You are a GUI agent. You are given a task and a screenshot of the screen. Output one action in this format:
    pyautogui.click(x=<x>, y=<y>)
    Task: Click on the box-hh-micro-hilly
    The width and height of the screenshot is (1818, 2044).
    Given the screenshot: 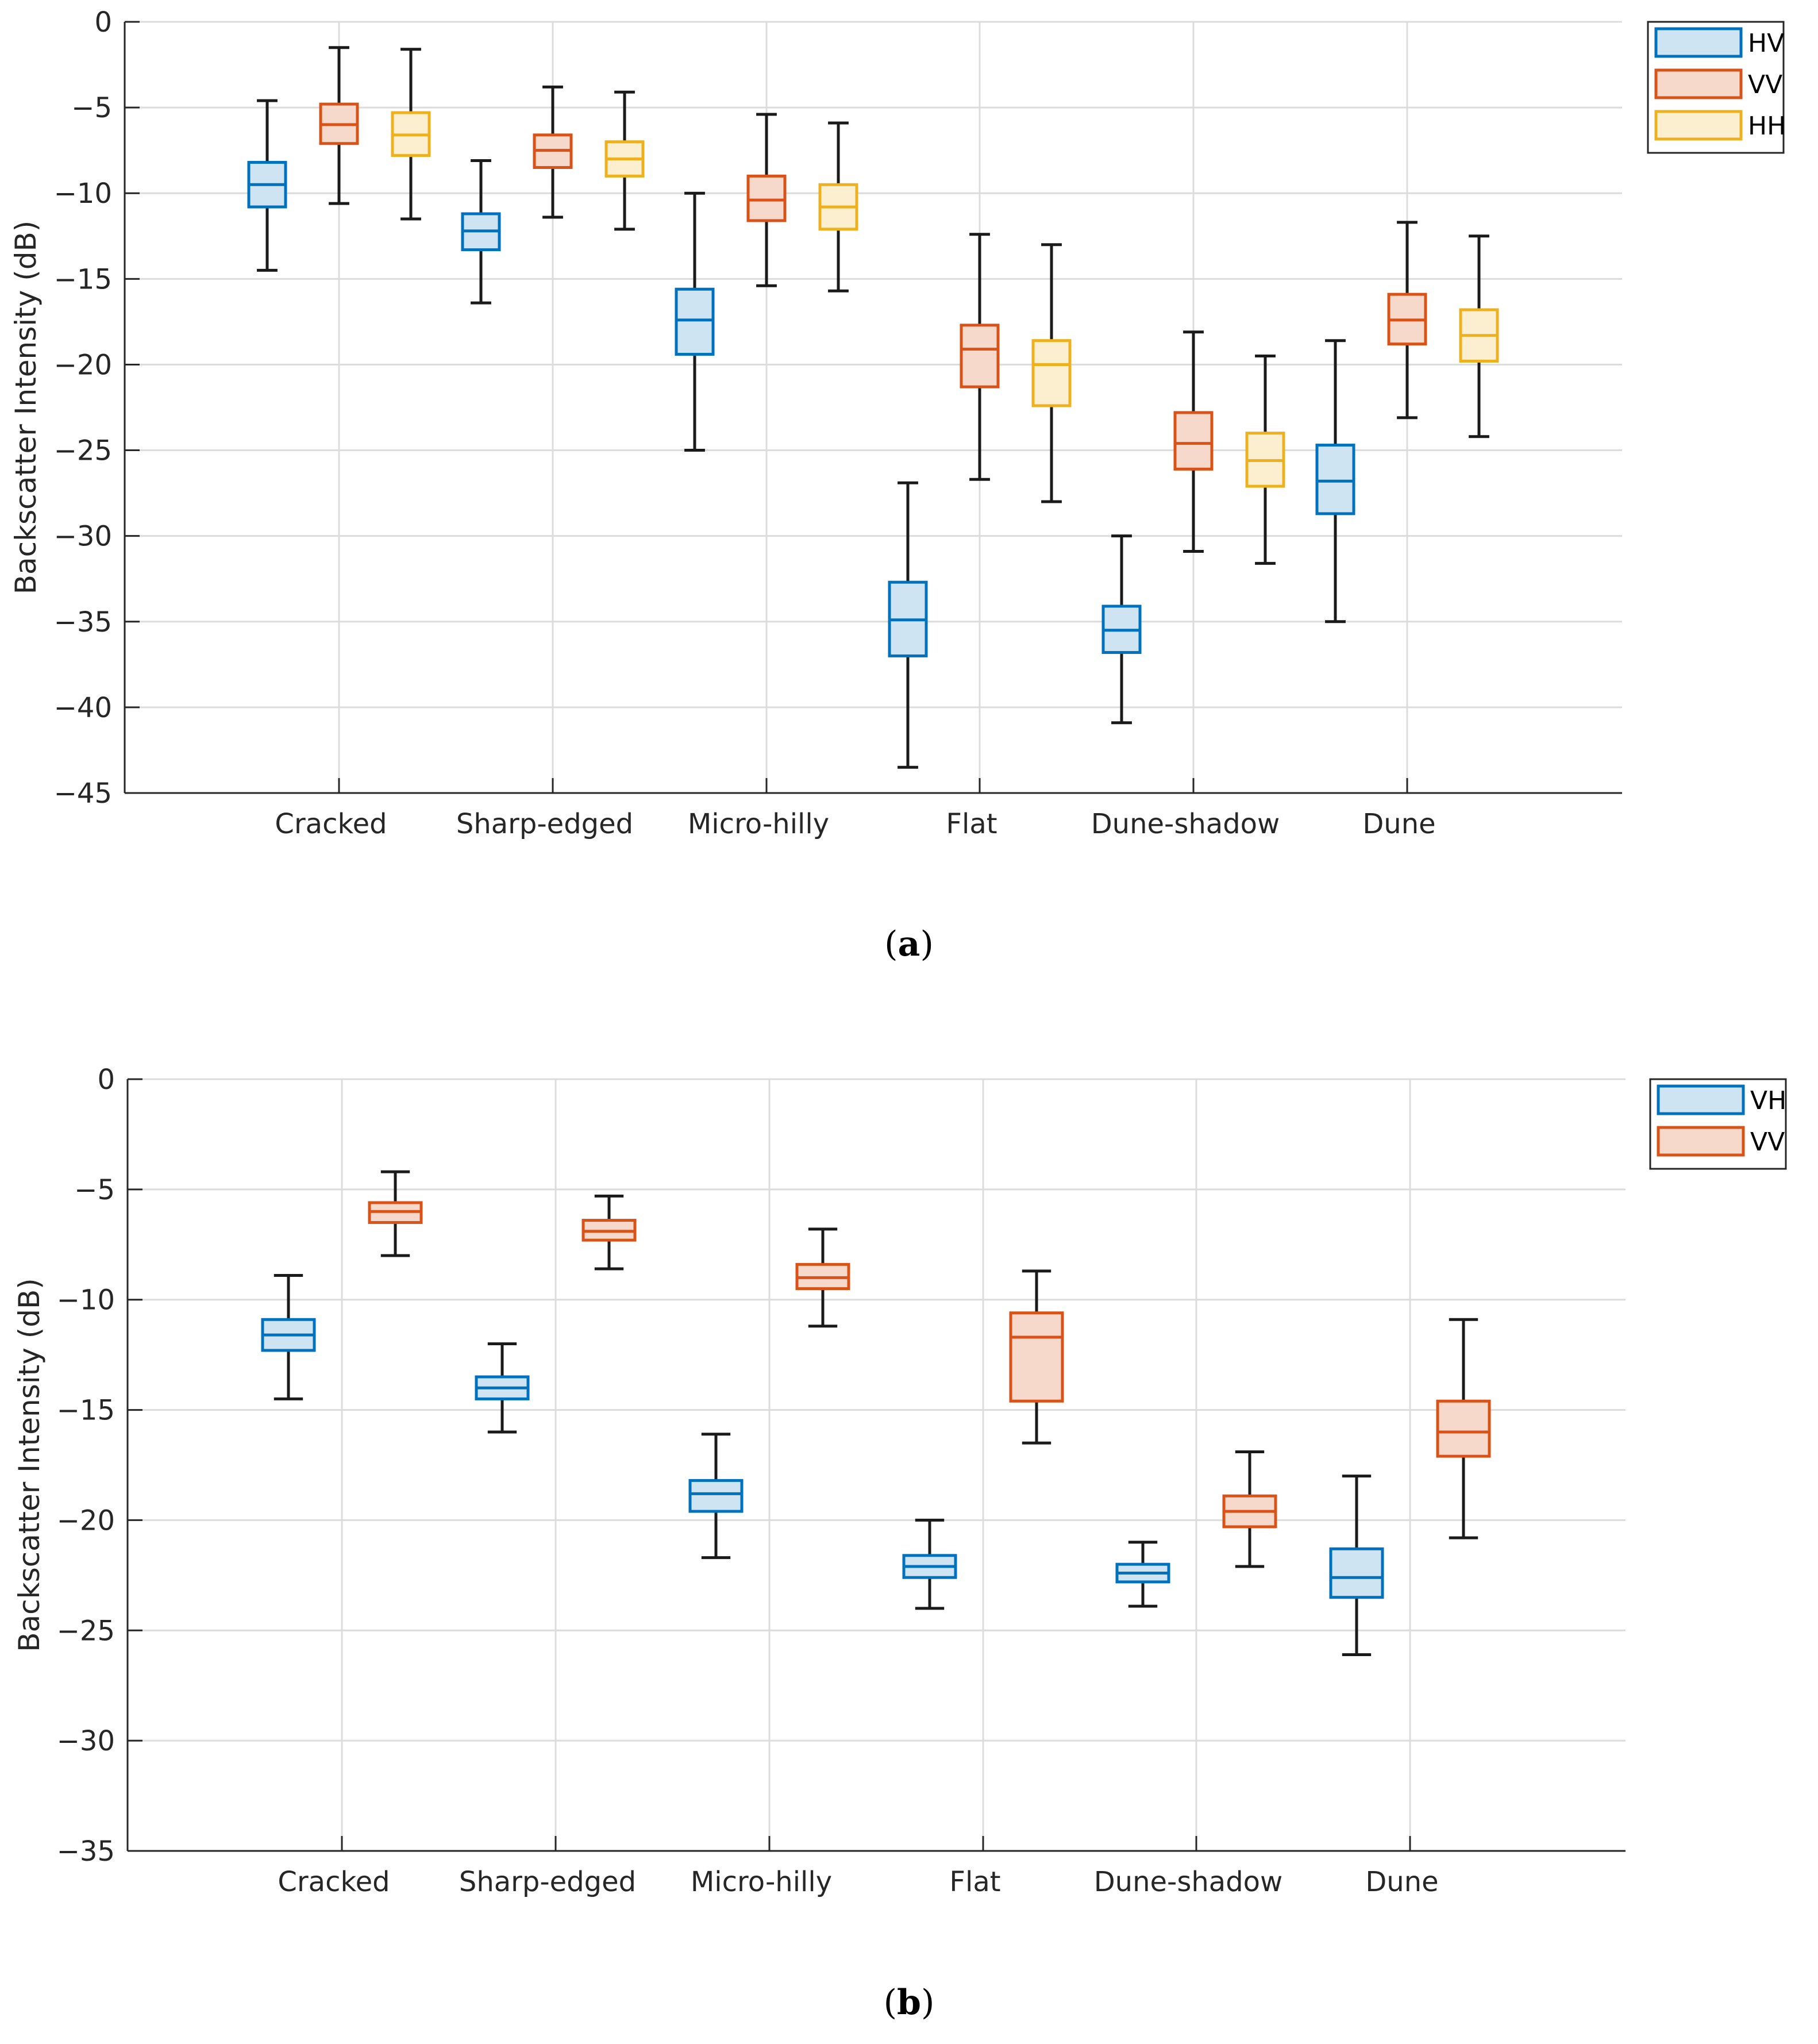 What is the action you would take?
    pyautogui.click(x=838, y=207)
    